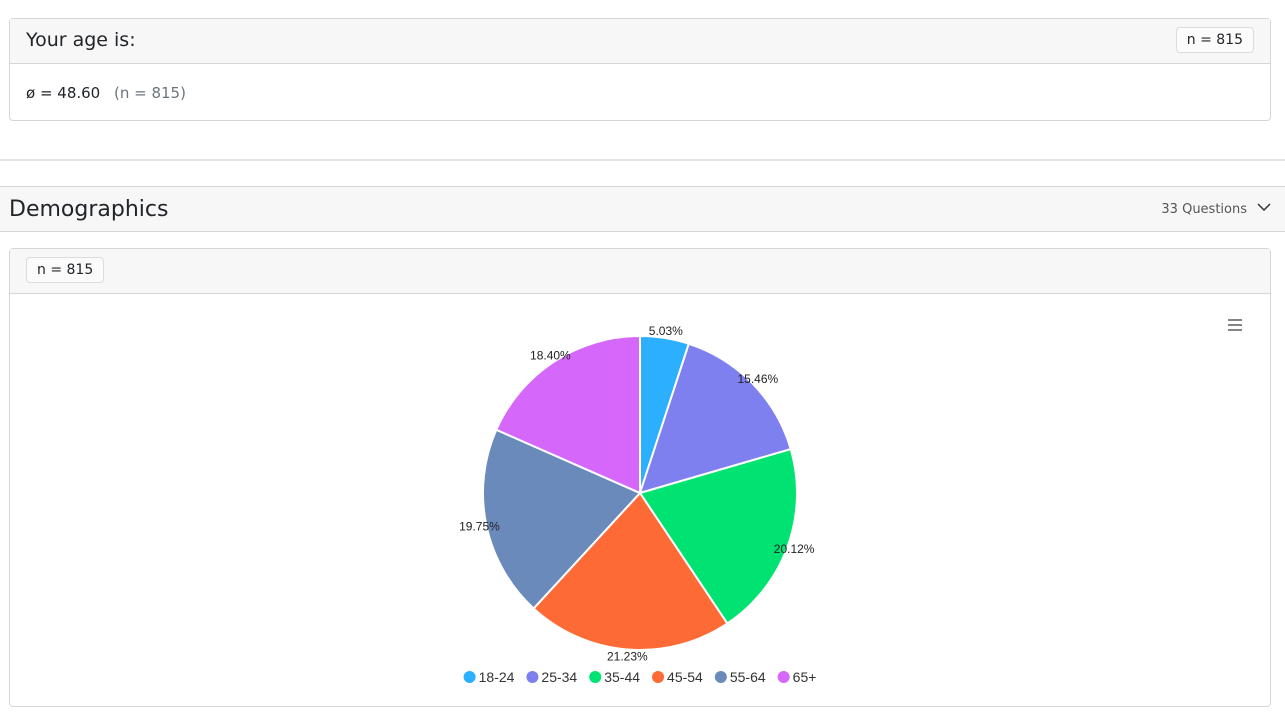  What do you see at coordinates (1264, 207) in the screenshot?
I see `chevron` at bounding box center [1264, 207].